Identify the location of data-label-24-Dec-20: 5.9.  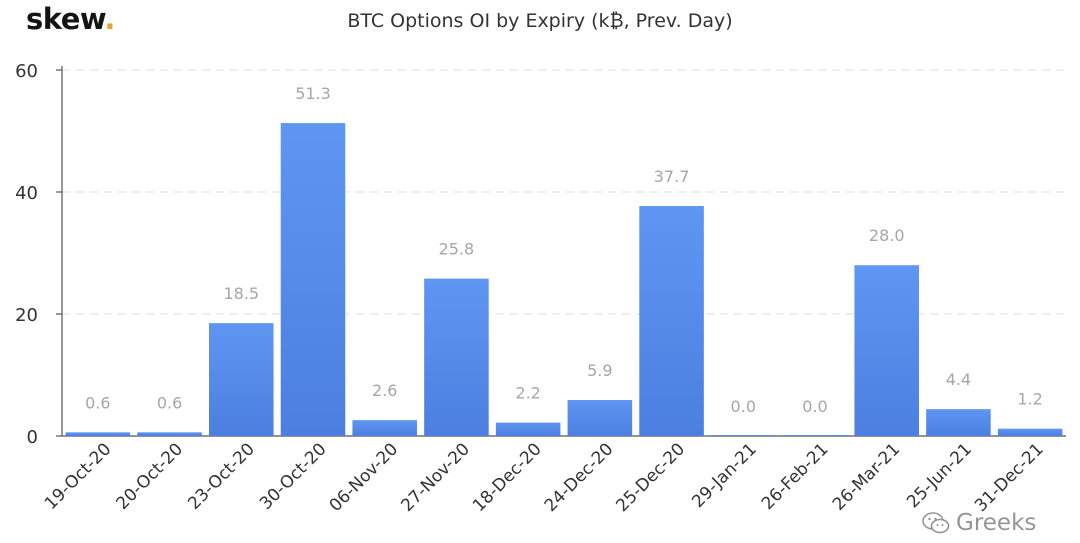
(599, 370).